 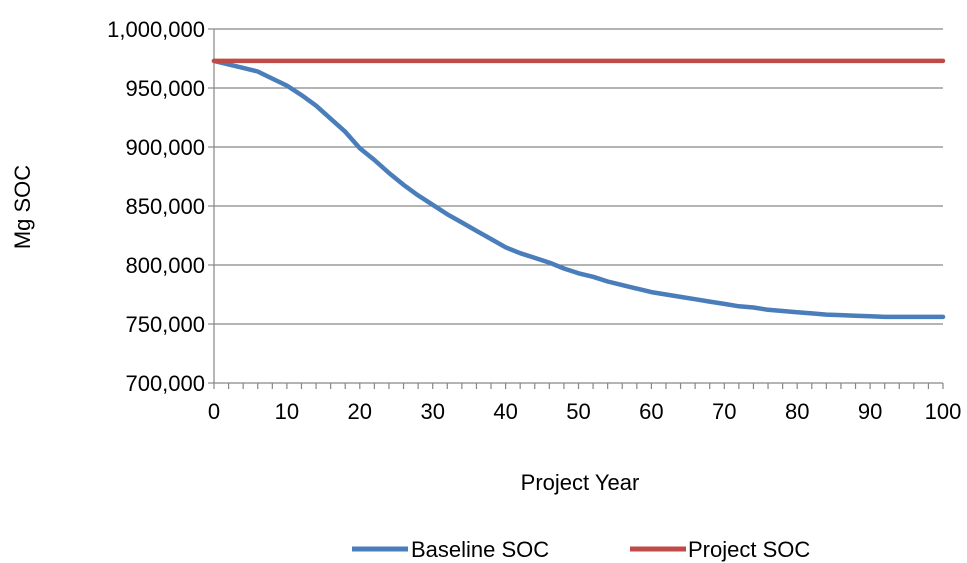 What do you see at coordinates (580, 482) in the screenshot?
I see `x-axis-title: Project Year` at bounding box center [580, 482].